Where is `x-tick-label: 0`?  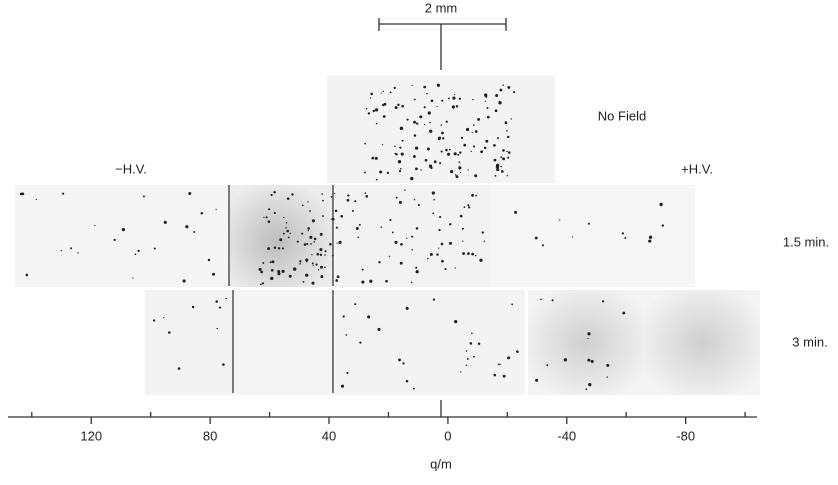
x-tick-label: 0 is located at coordinates (447, 435).